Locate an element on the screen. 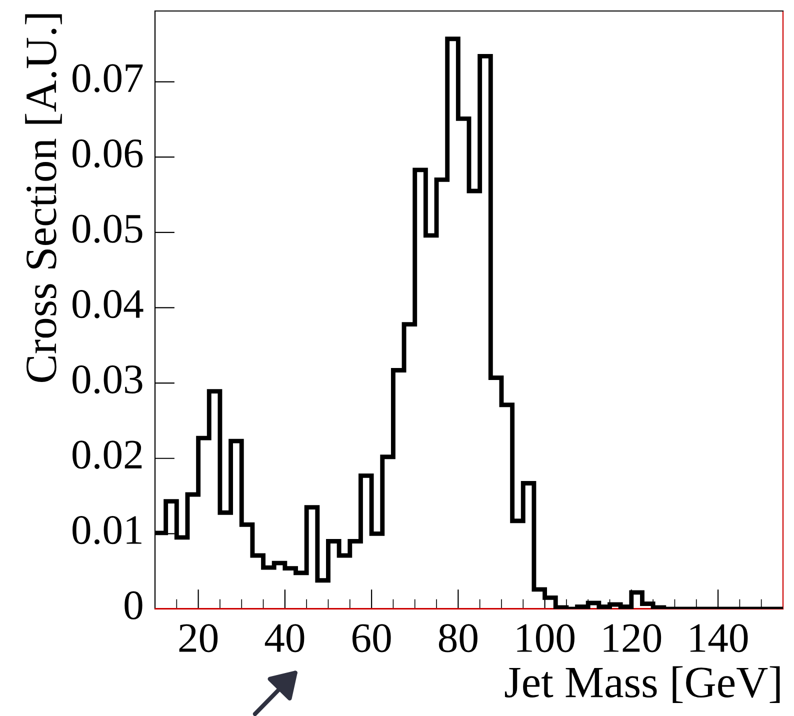  y-tick-label: 0.03 is located at coordinates (107, 379).